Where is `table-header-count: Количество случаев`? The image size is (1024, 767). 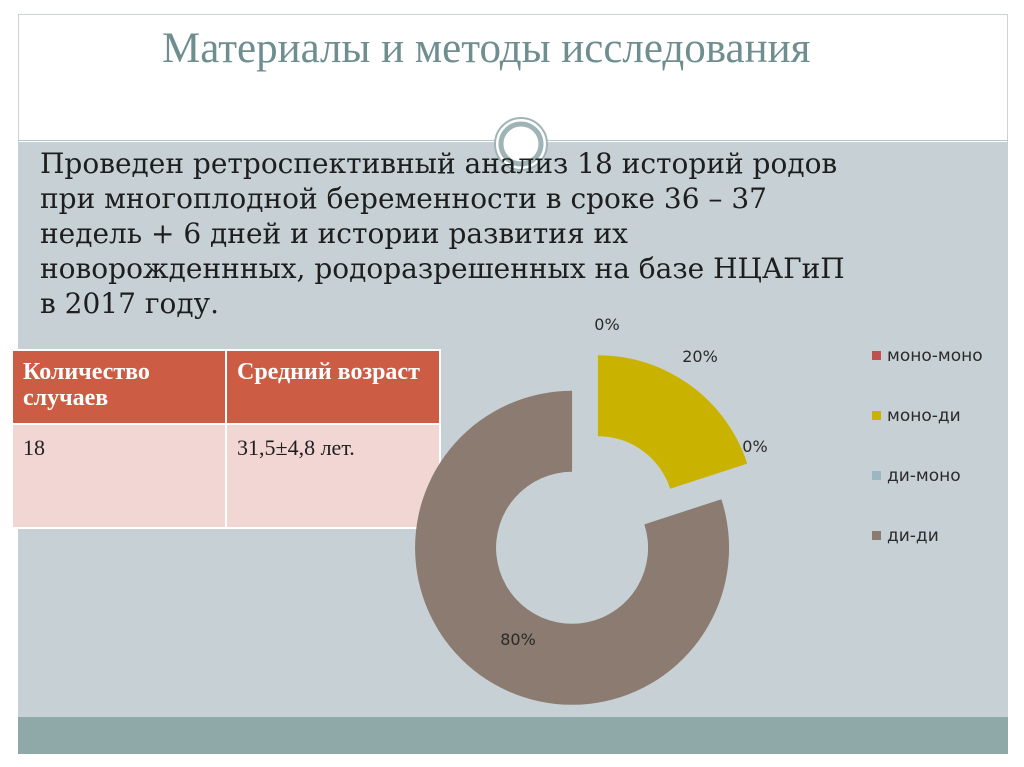 table-header-count: Количество случаев is located at coordinates (119, 387).